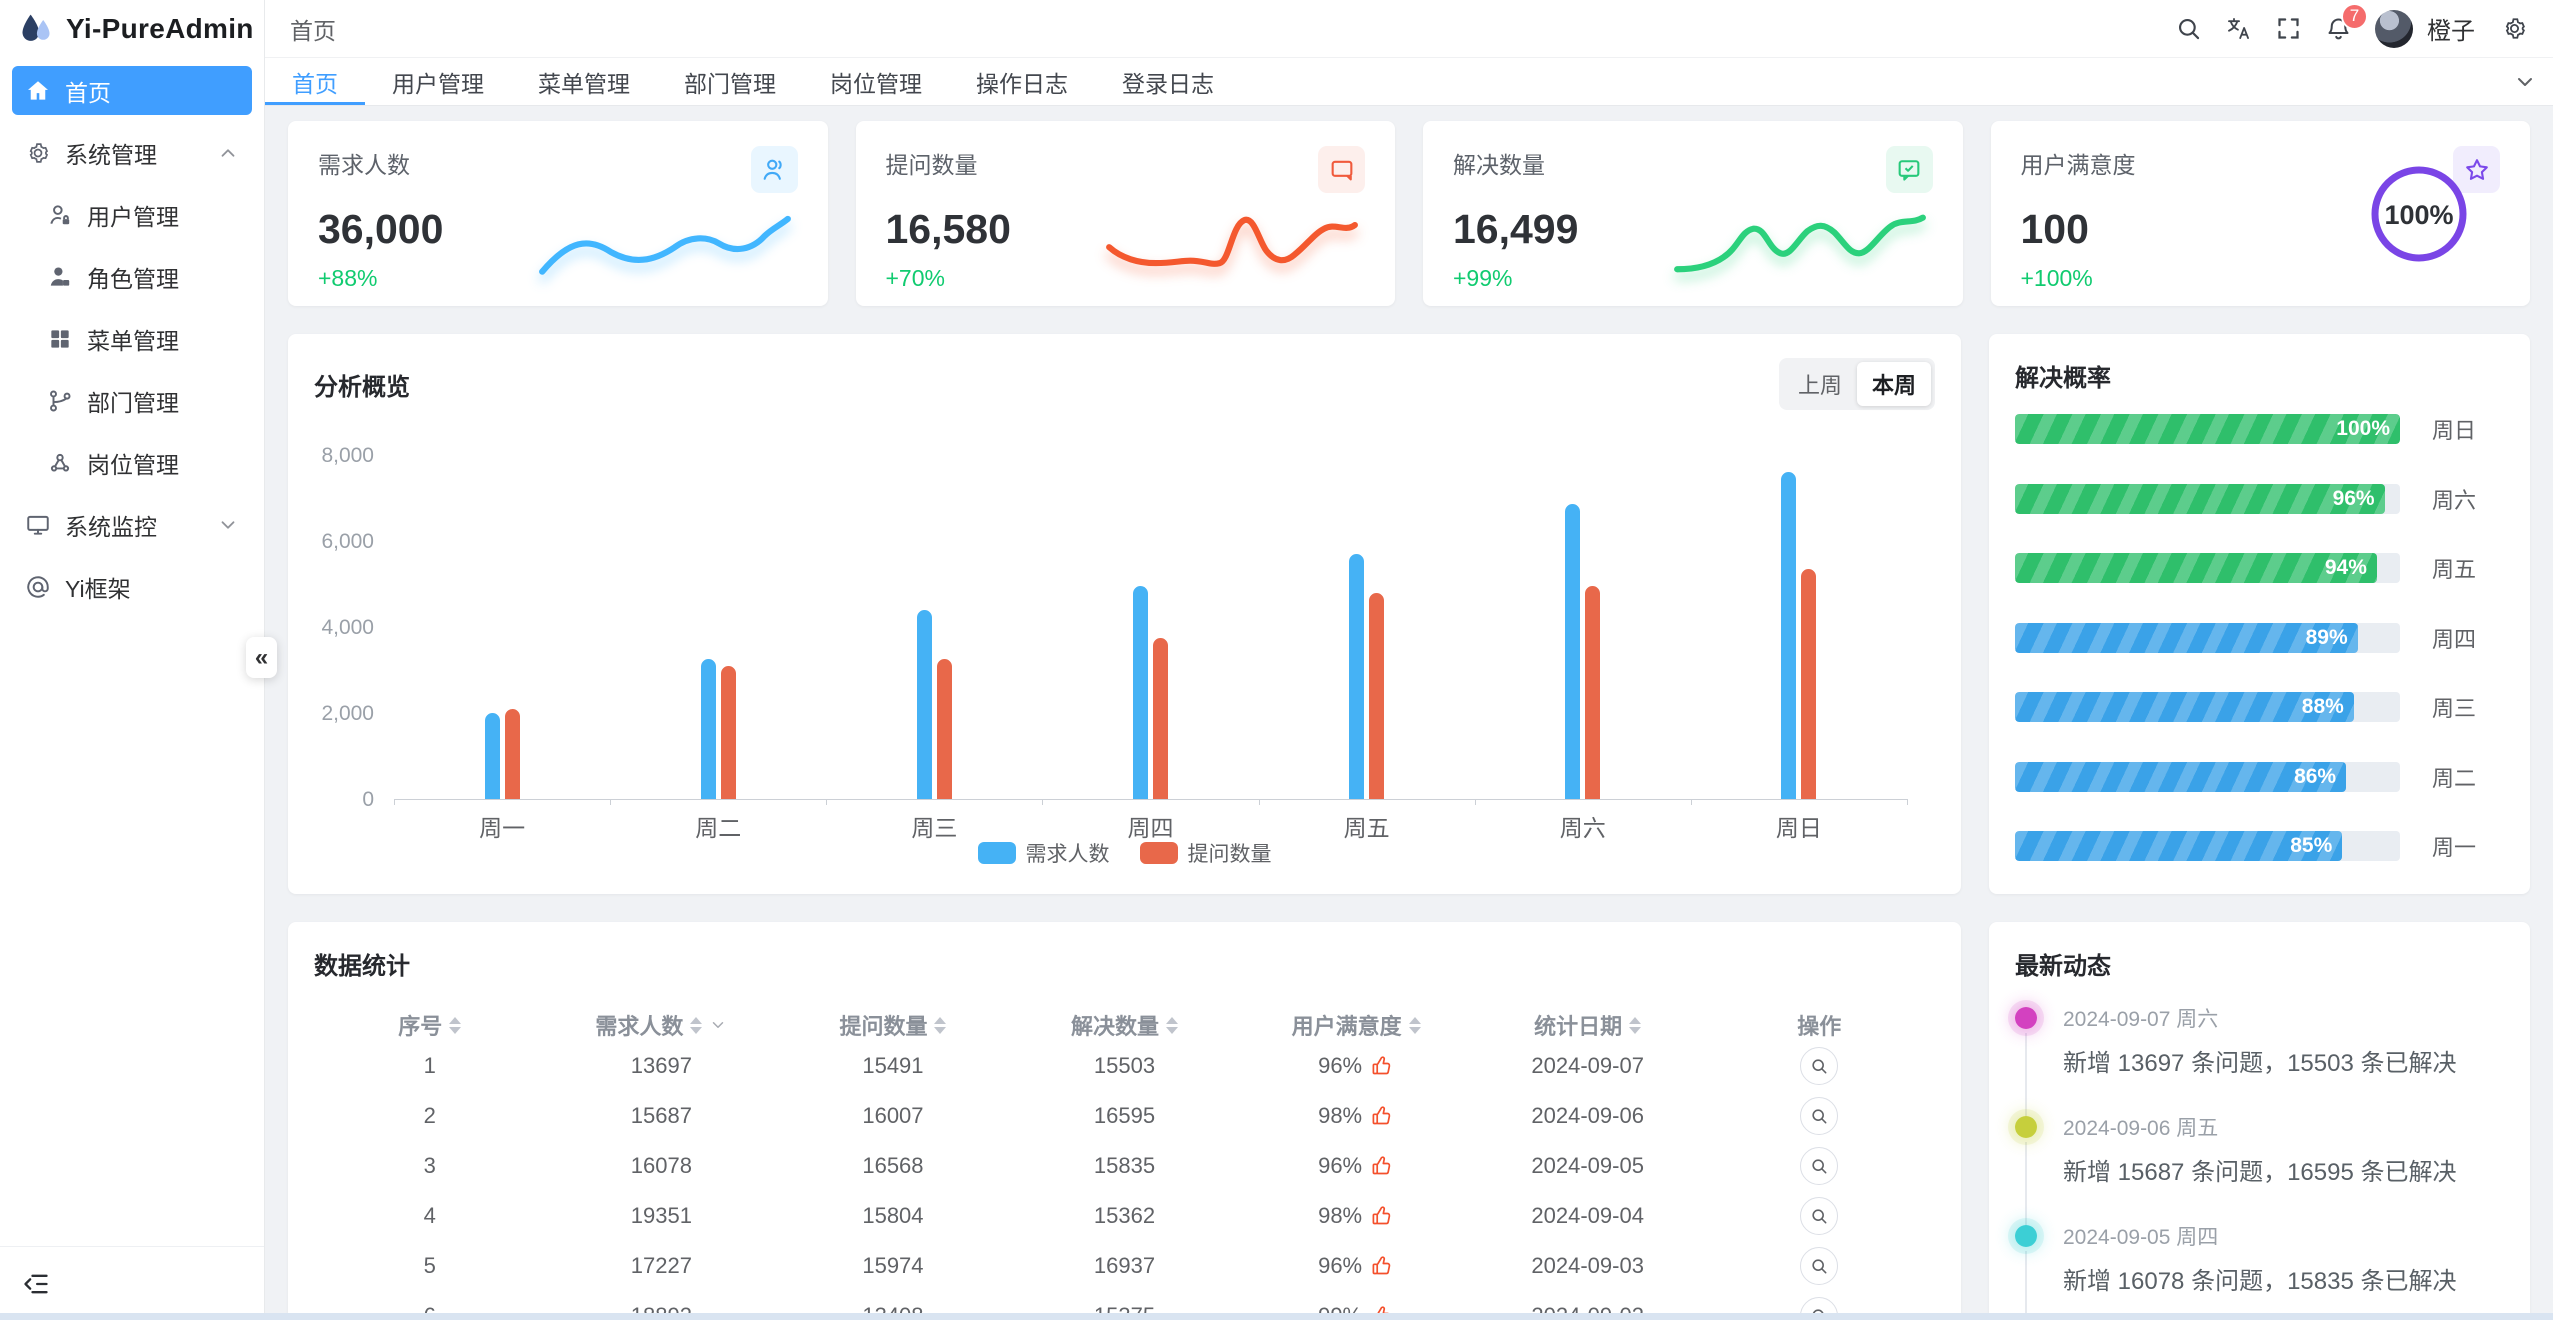 This screenshot has height=1320, width=2553. What do you see at coordinates (111, 154) in the screenshot?
I see `sidebar-item-label: 系统管理` at bounding box center [111, 154].